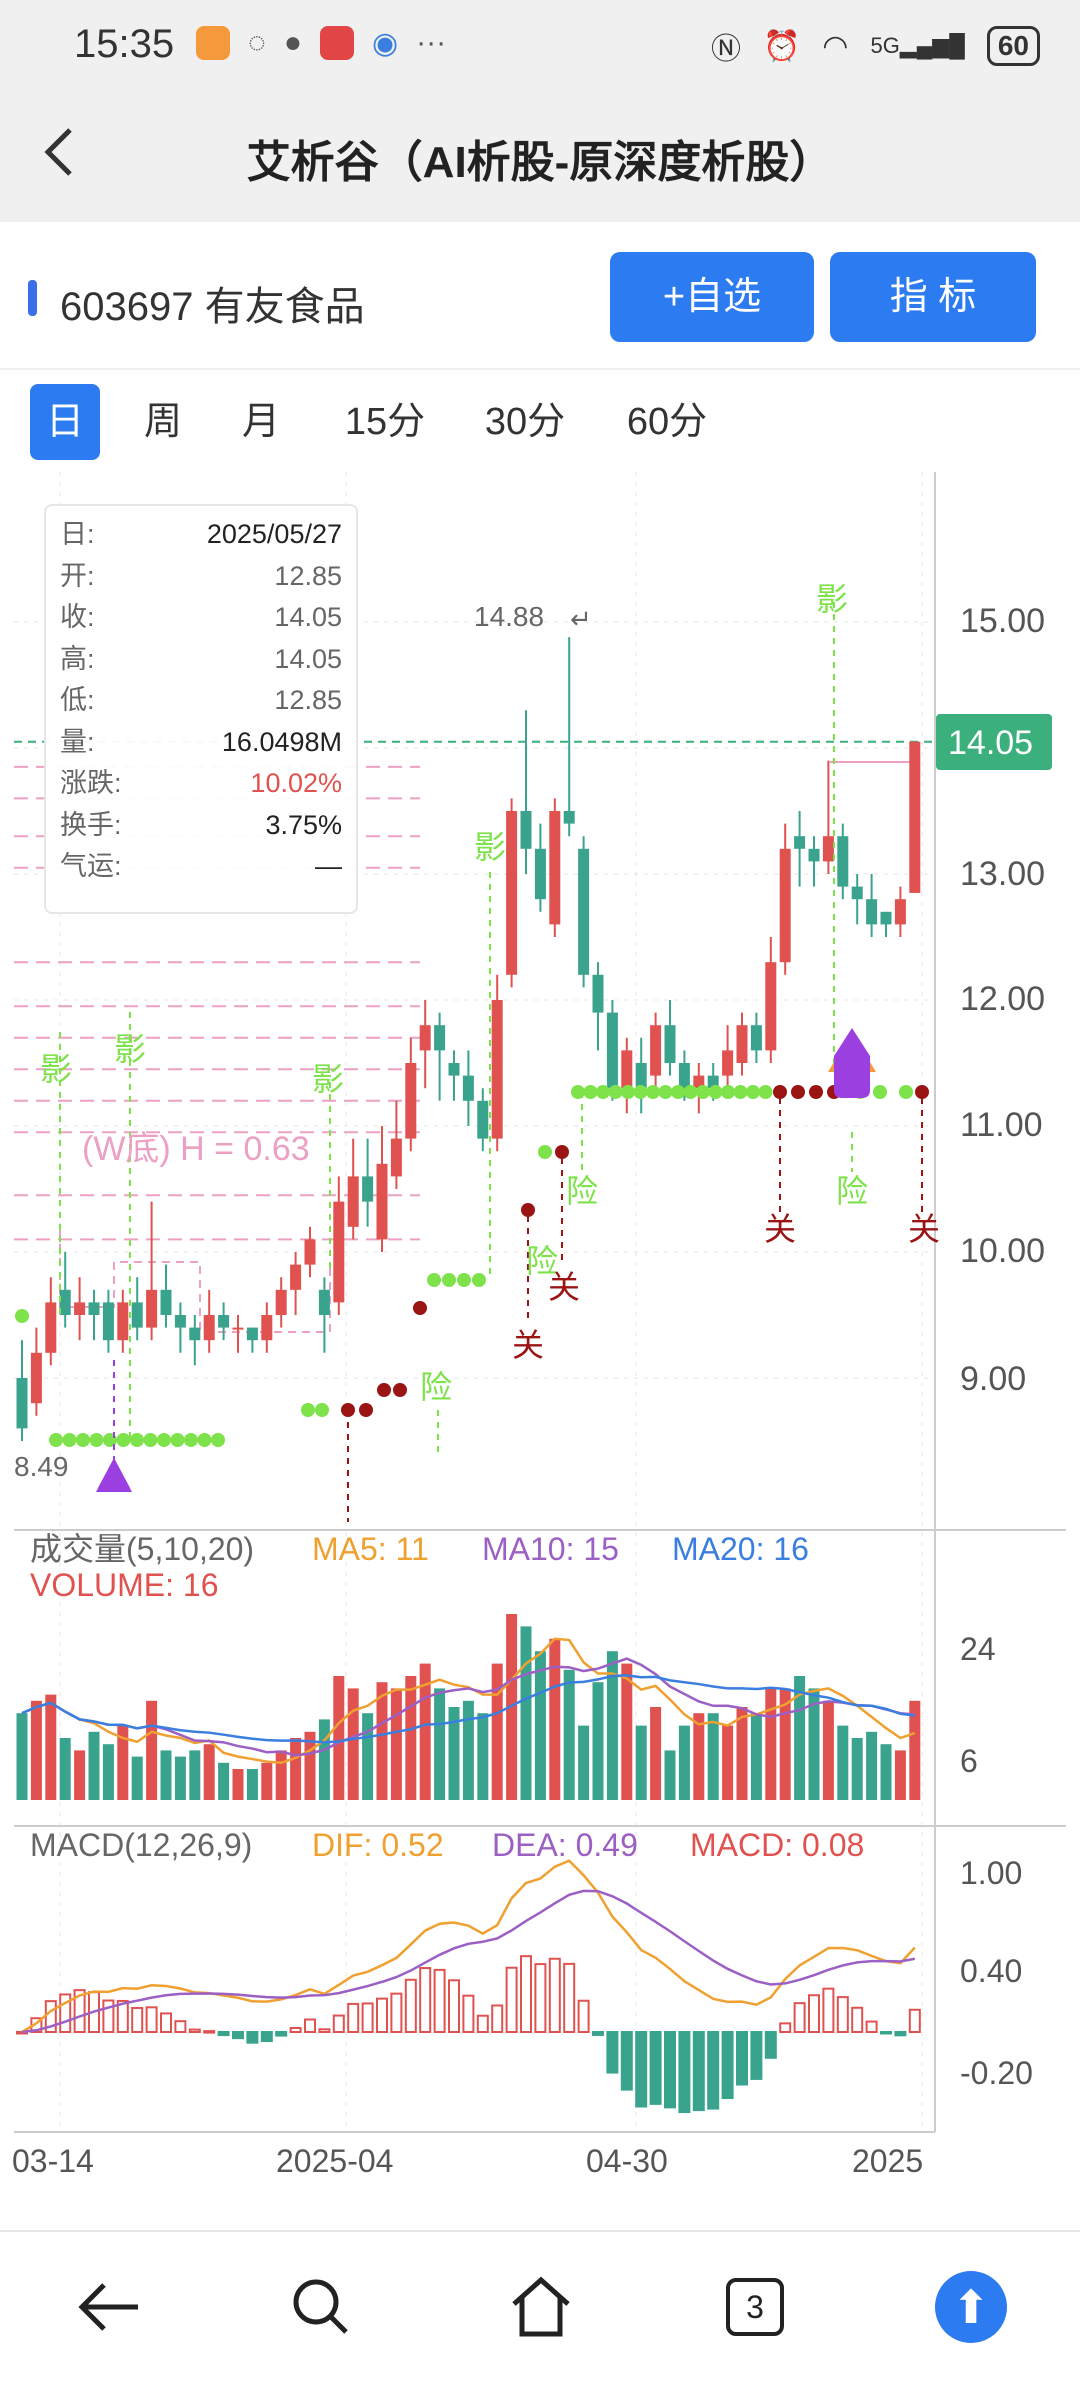  I want to click on arrow-up-icon: ⬆, so click(971, 2307).